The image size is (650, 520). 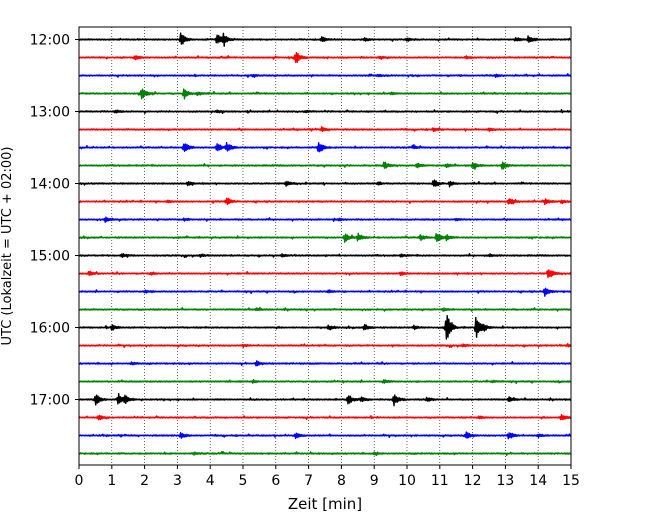 What do you see at coordinates (243, 481) in the screenshot?
I see `x-tick-label: 5` at bounding box center [243, 481].